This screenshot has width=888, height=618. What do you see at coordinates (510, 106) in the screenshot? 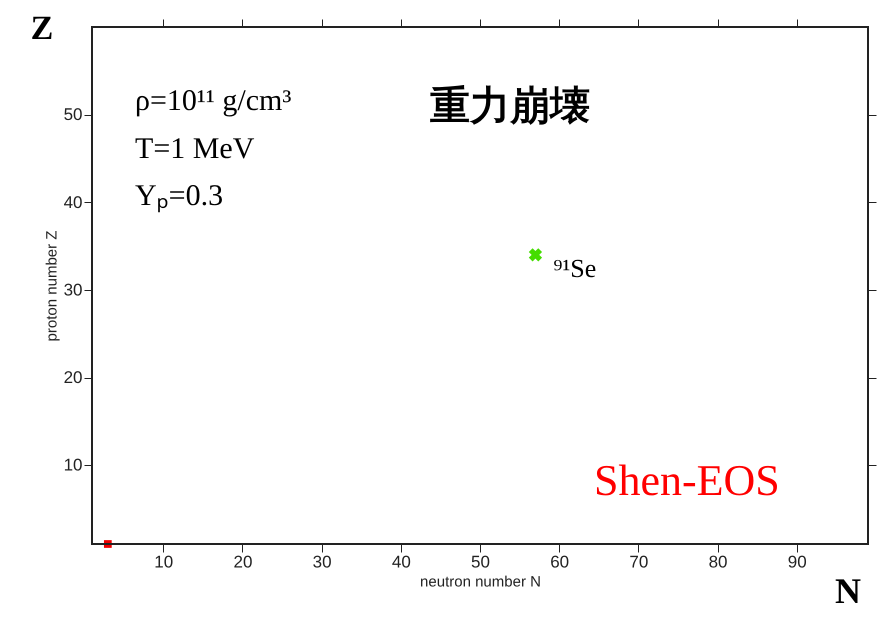
I see `annotation: 重力崩壊` at bounding box center [510, 106].